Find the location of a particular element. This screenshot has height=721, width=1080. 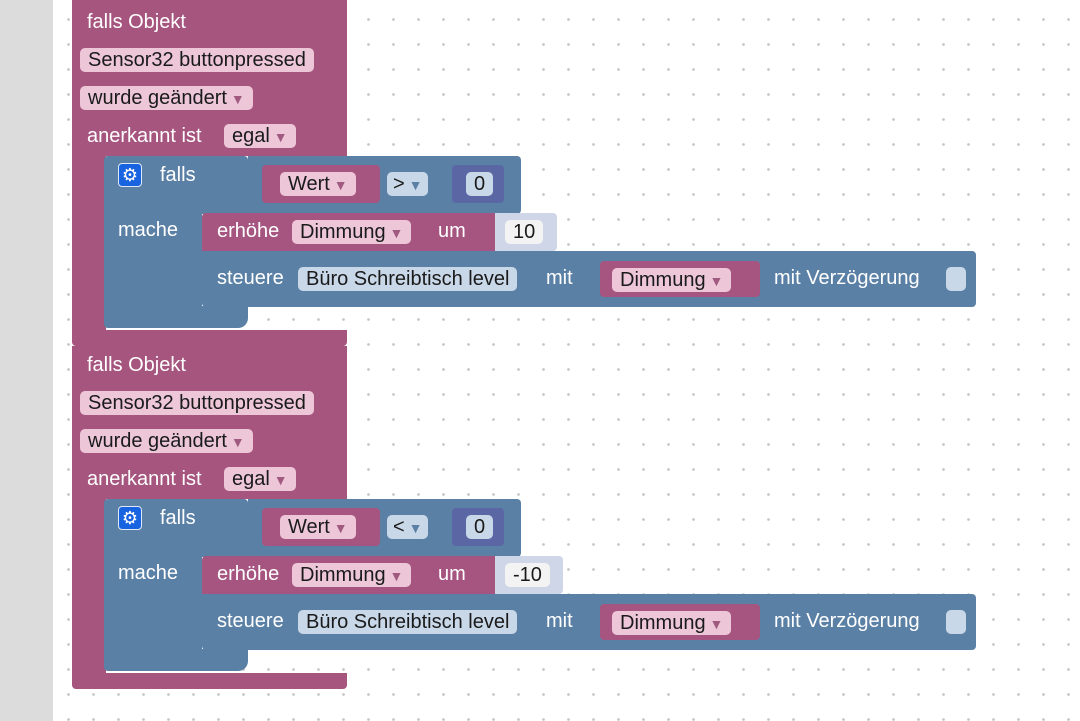

operator-dropdown: < is located at coordinates (408, 527).